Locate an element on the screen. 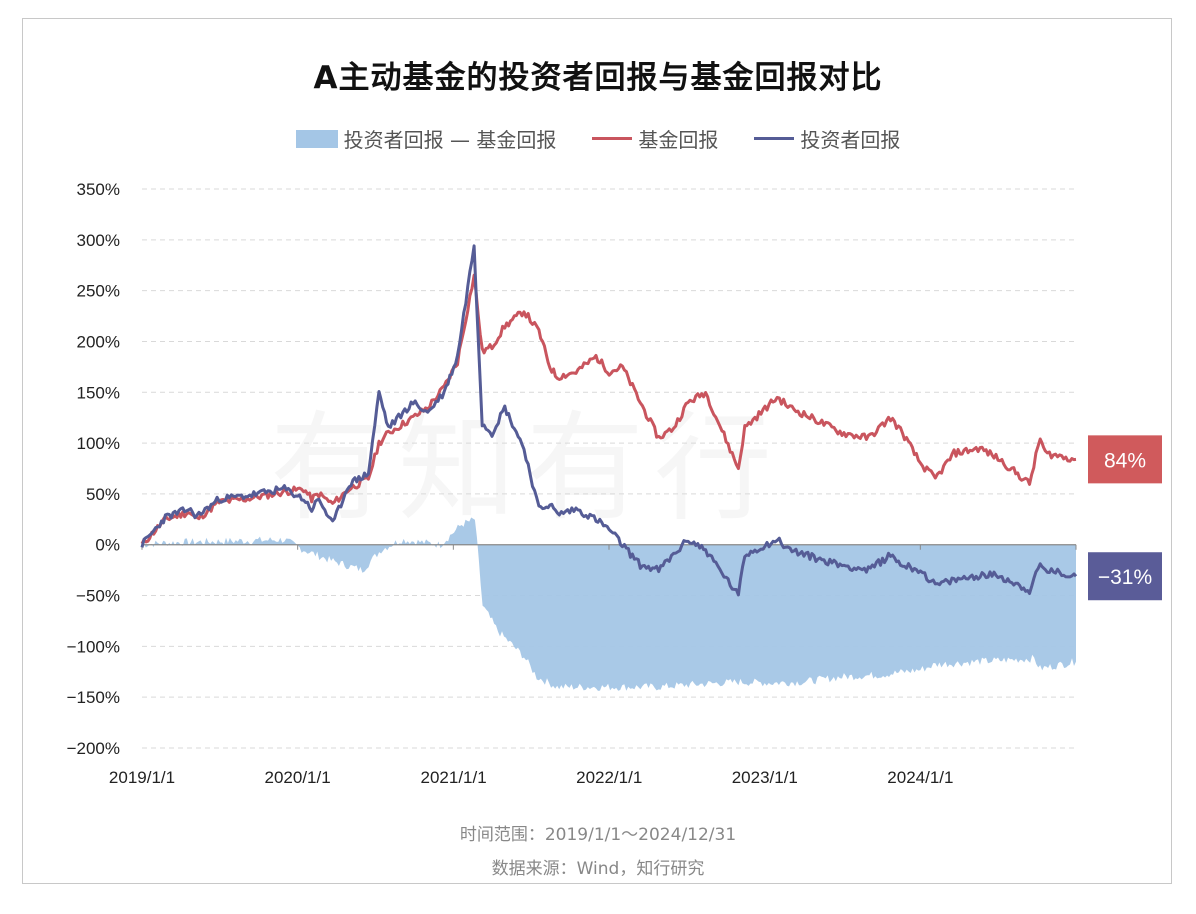 Image resolution: width=1196 pixels, height=914 pixels. end-label-text: 84% is located at coordinates (1125, 460).